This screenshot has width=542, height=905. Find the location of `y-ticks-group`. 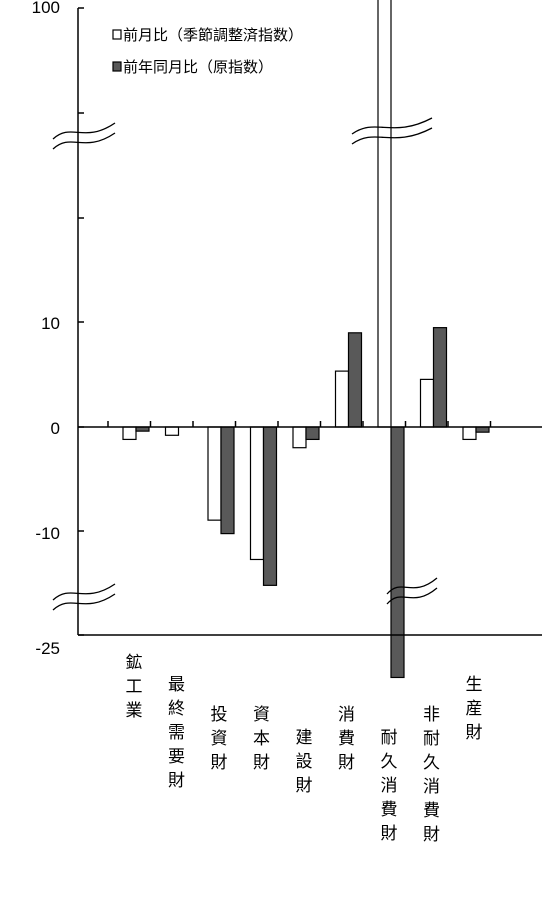

y-ticks-group is located at coordinates (81, 321).